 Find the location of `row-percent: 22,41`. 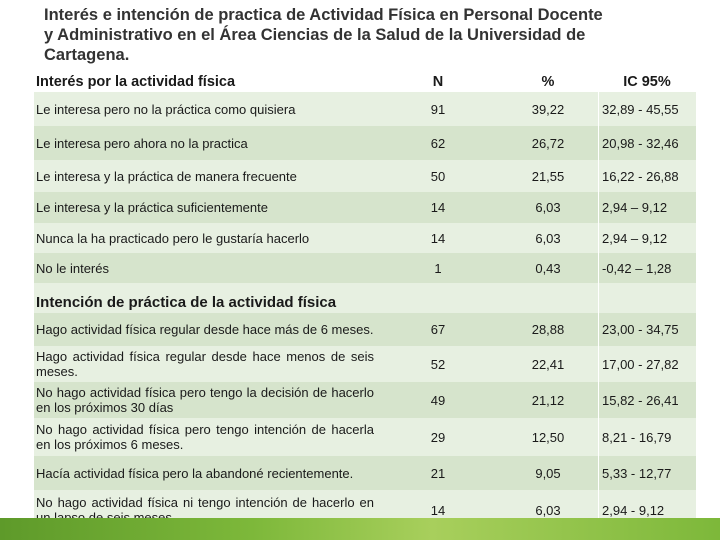

row-percent: 22,41 is located at coordinates (548, 364).